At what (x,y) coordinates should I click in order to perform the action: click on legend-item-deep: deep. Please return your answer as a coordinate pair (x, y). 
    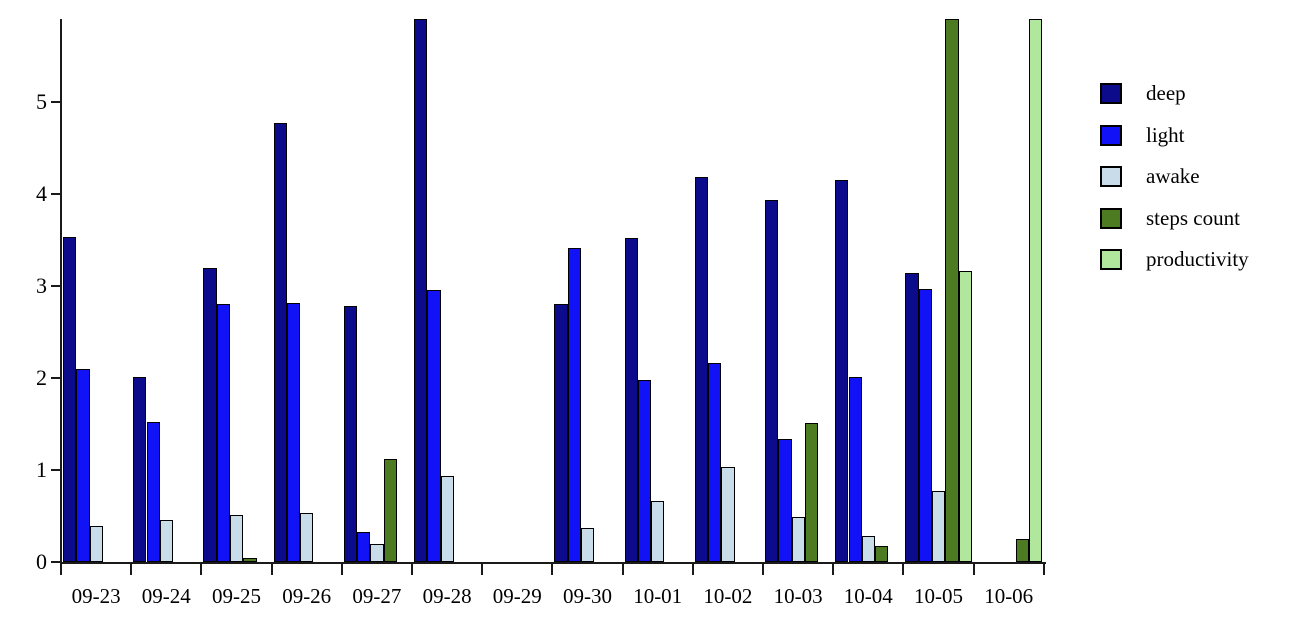
    Looking at the image, I should click on (1143, 93).